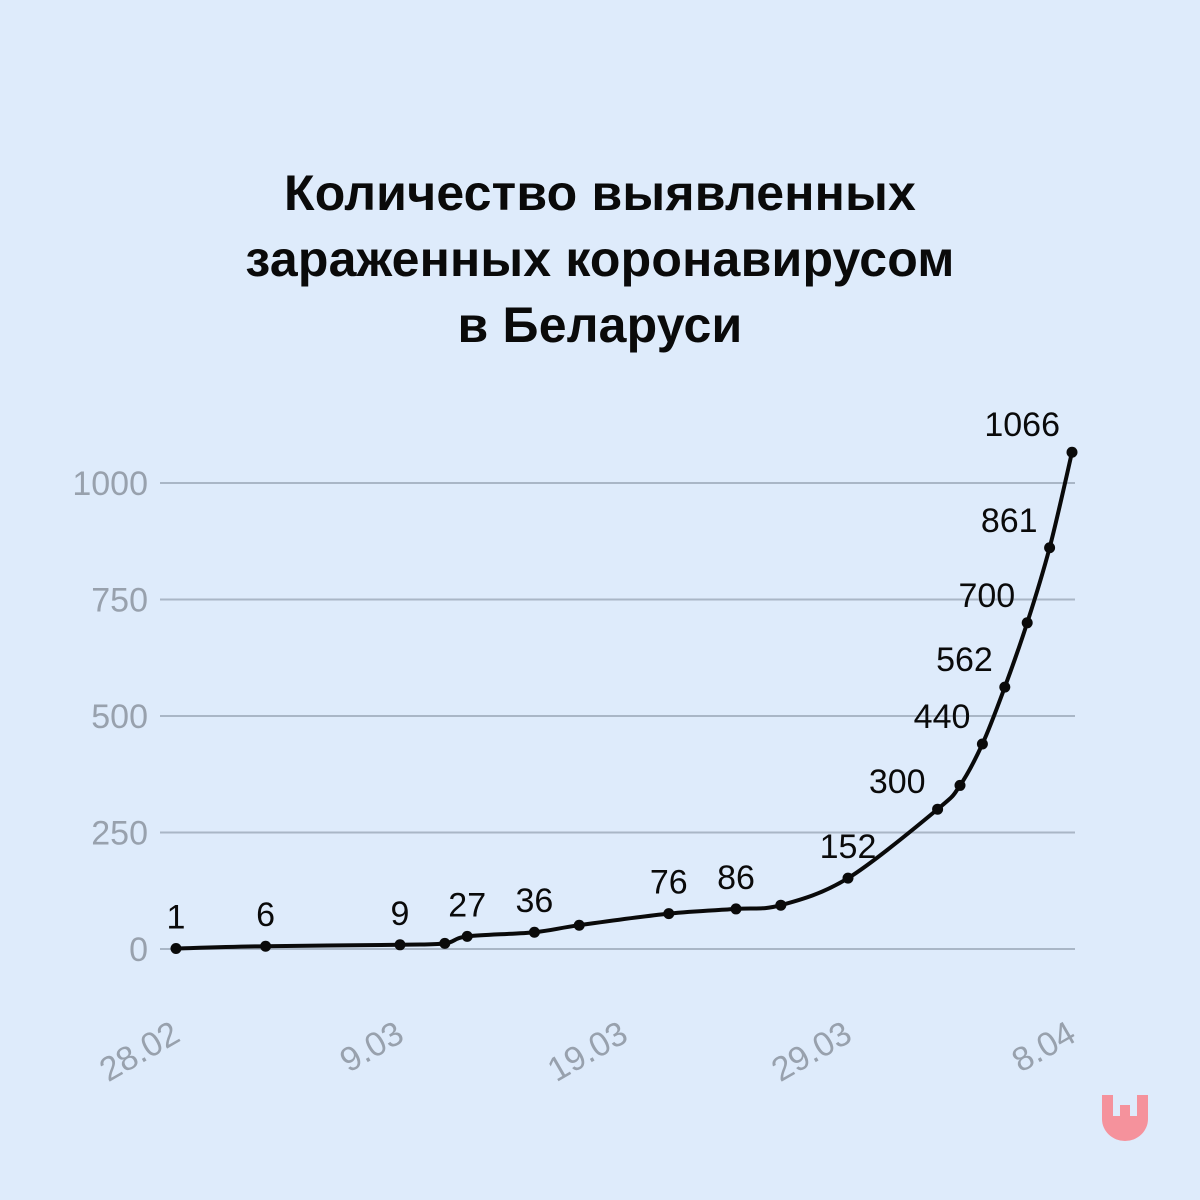 The image size is (1200, 1200). I want to click on chart-title-line-1: Количество выявленных, so click(599, 193).